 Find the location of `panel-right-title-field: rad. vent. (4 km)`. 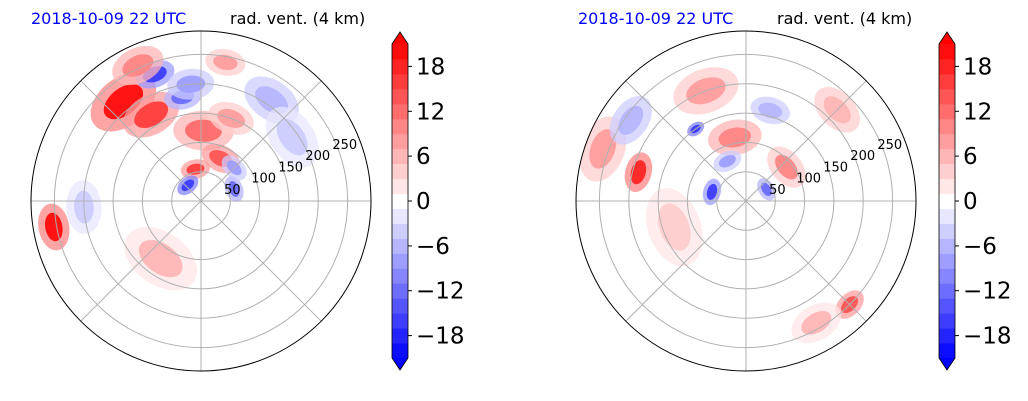

panel-right-title-field: rad. vent. (4 km) is located at coordinates (844, 18).